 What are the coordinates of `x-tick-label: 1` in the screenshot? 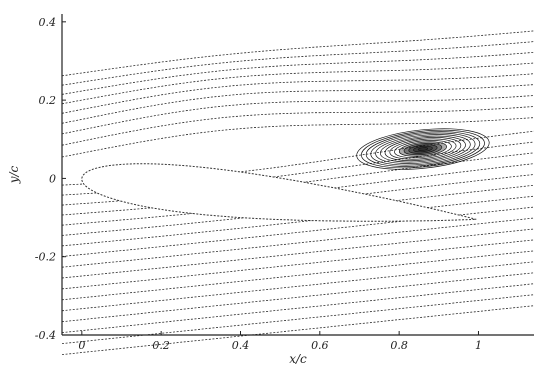 It's located at (478, 345).